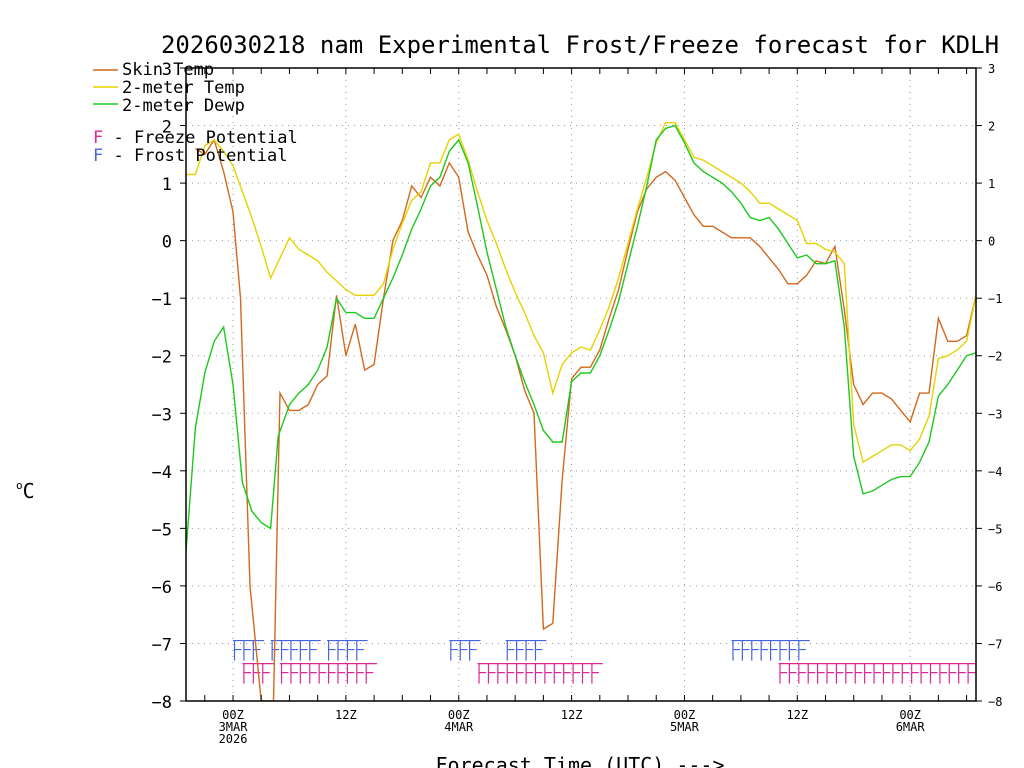 Image resolution: width=1024 pixels, height=768 pixels. Describe the element at coordinates (98, 156) in the screenshot. I see `legend-frost-symbol: F` at that location.